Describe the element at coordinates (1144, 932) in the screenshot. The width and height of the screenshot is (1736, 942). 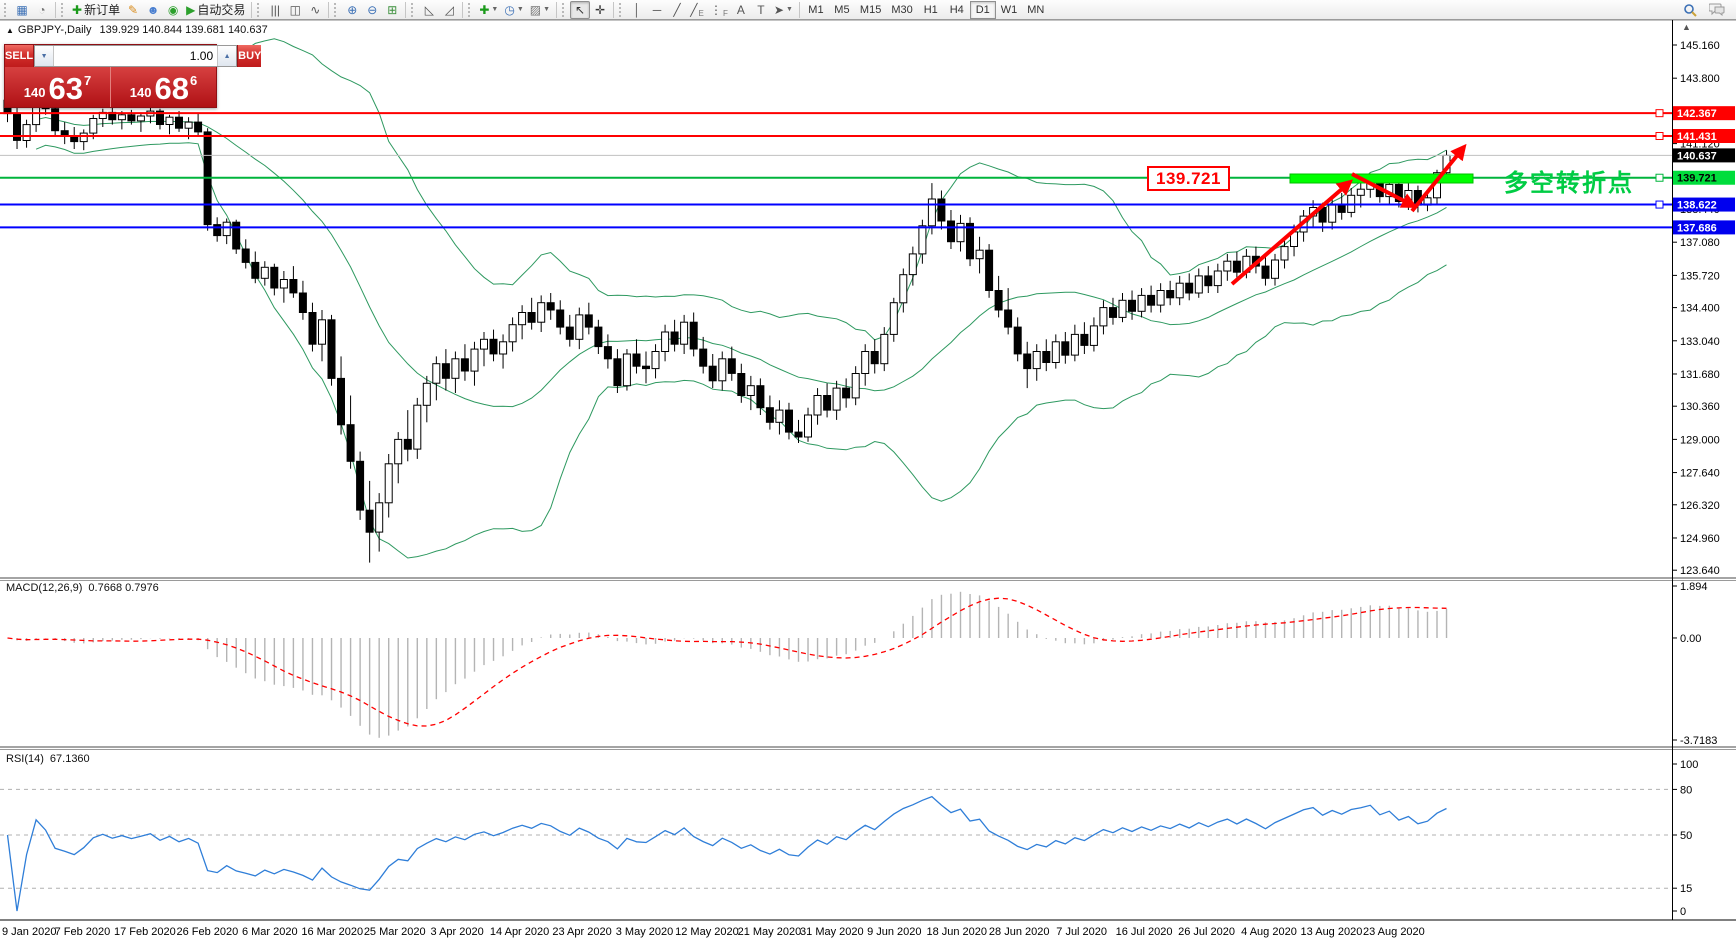
I see `date-label: 16 Jul 2020` at that location.